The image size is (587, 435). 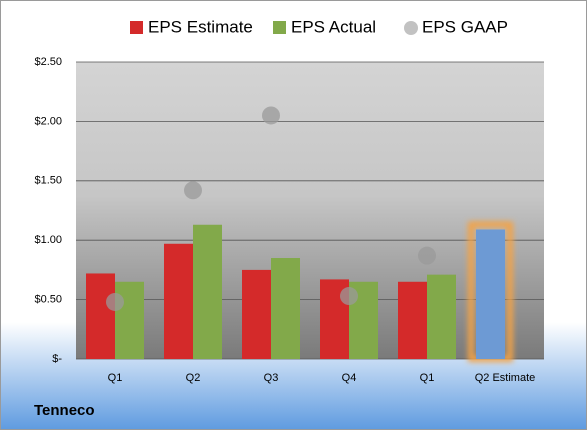 What do you see at coordinates (48, 181) in the screenshot?
I see `y-tick-label: $1.50` at bounding box center [48, 181].